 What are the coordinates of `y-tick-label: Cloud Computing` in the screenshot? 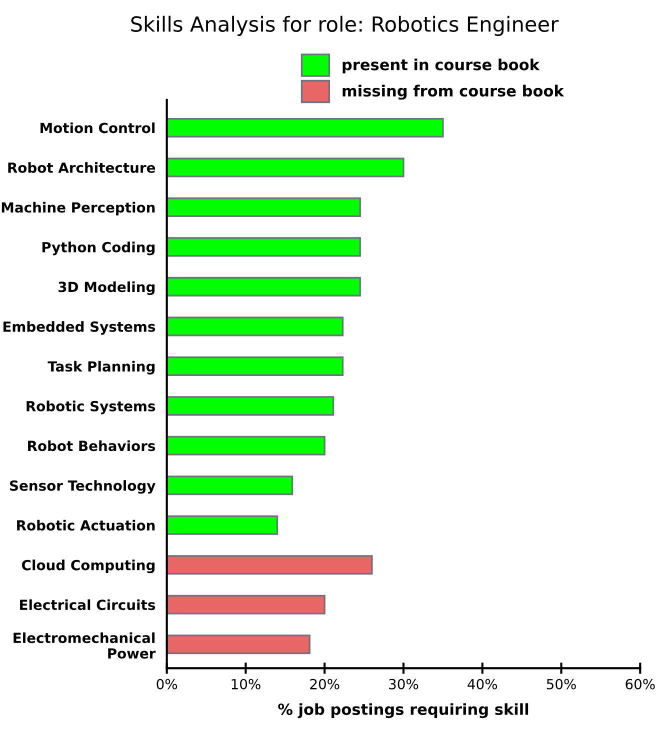 It's located at (88, 567).